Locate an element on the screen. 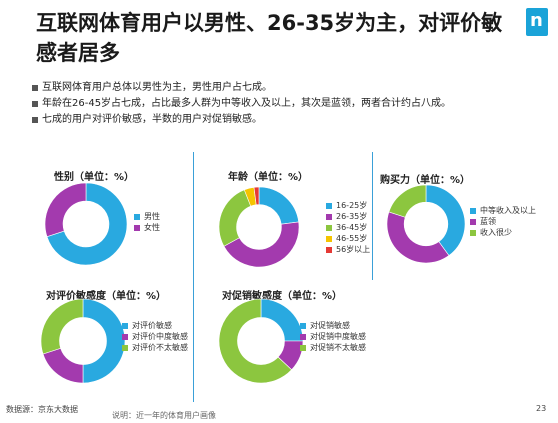 This screenshot has height=423, width=558. promo-legend-item: 对促销不太敏感 is located at coordinates (333, 347).